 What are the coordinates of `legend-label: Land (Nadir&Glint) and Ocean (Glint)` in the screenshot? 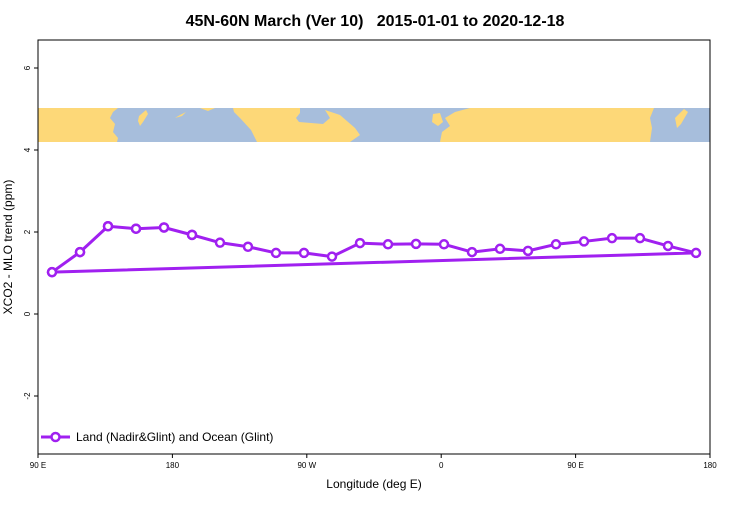 It's located at (174, 437).